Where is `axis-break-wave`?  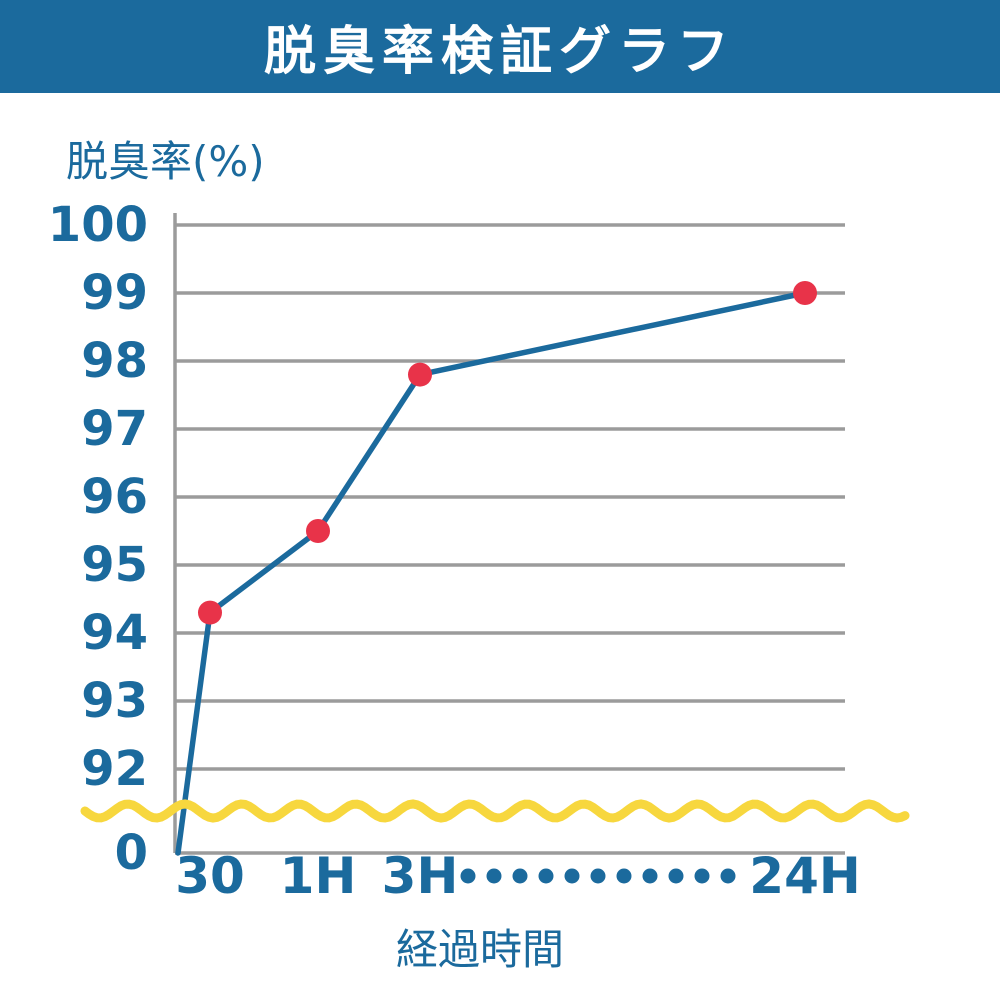
axis-break-wave is located at coordinates (495, 811).